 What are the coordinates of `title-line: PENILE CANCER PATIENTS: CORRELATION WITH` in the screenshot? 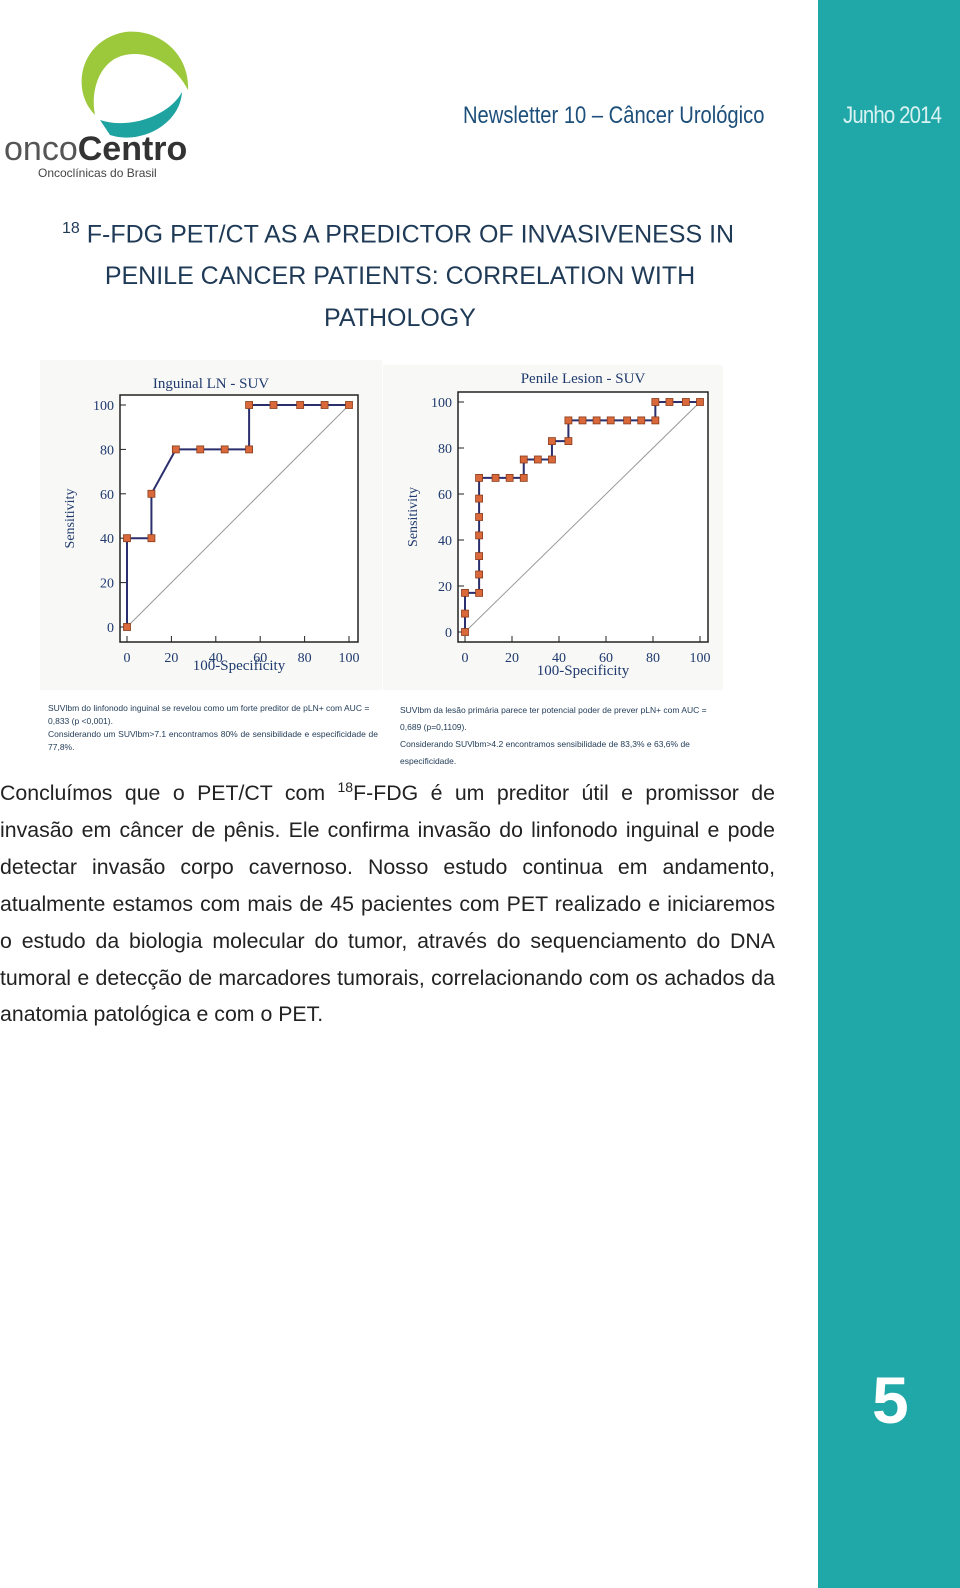 It's located at (400, 276).